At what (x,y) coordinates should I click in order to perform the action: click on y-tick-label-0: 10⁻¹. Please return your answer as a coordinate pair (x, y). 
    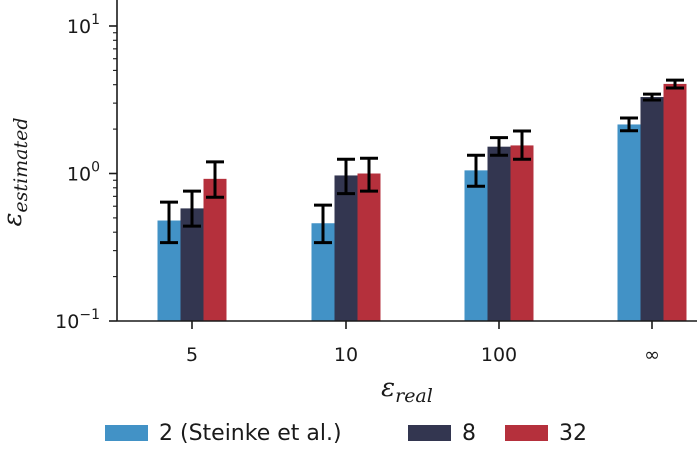
    Looking at the image, I should click on (77, 320).